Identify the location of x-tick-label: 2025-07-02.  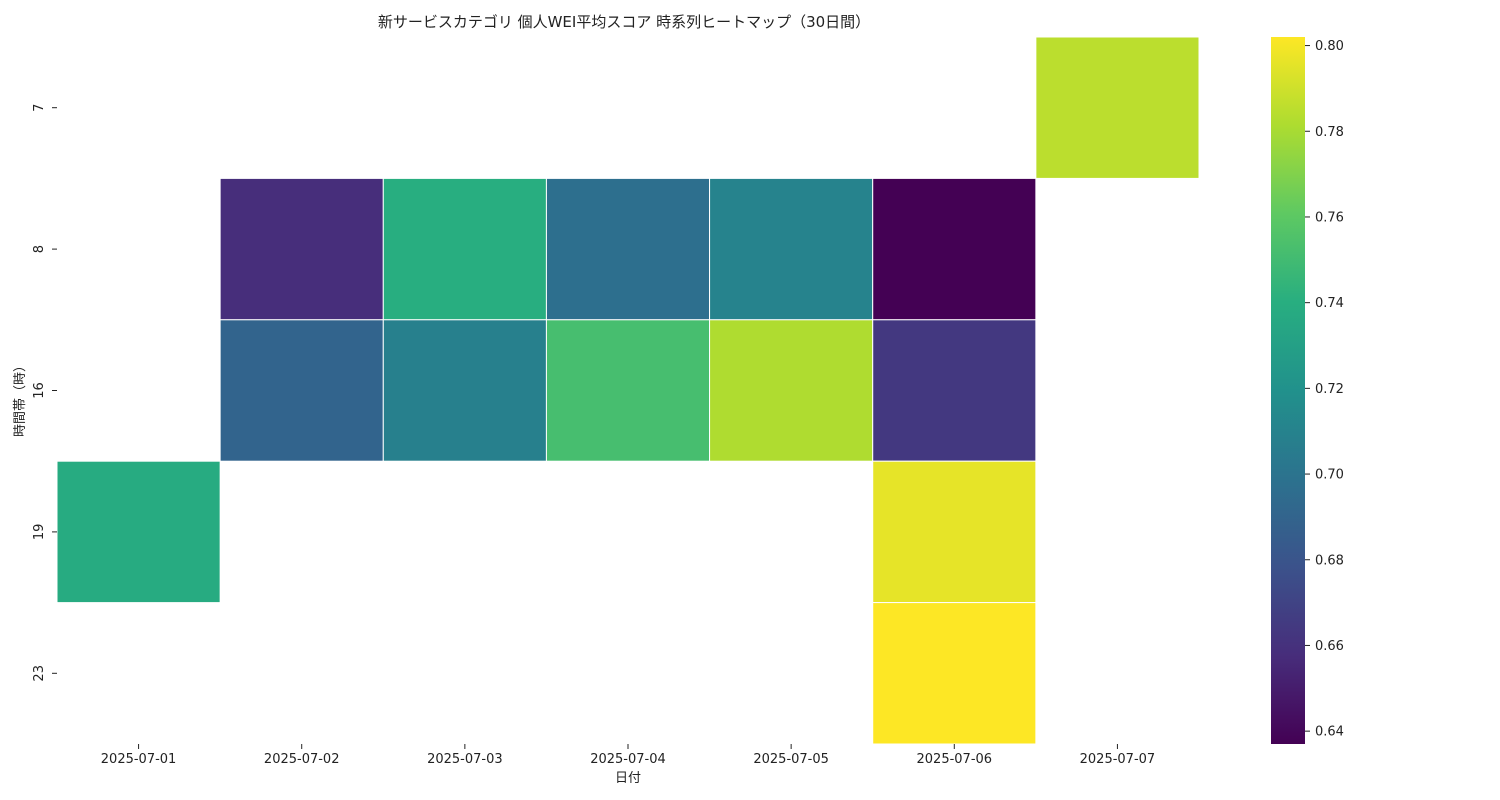
(302, 759).